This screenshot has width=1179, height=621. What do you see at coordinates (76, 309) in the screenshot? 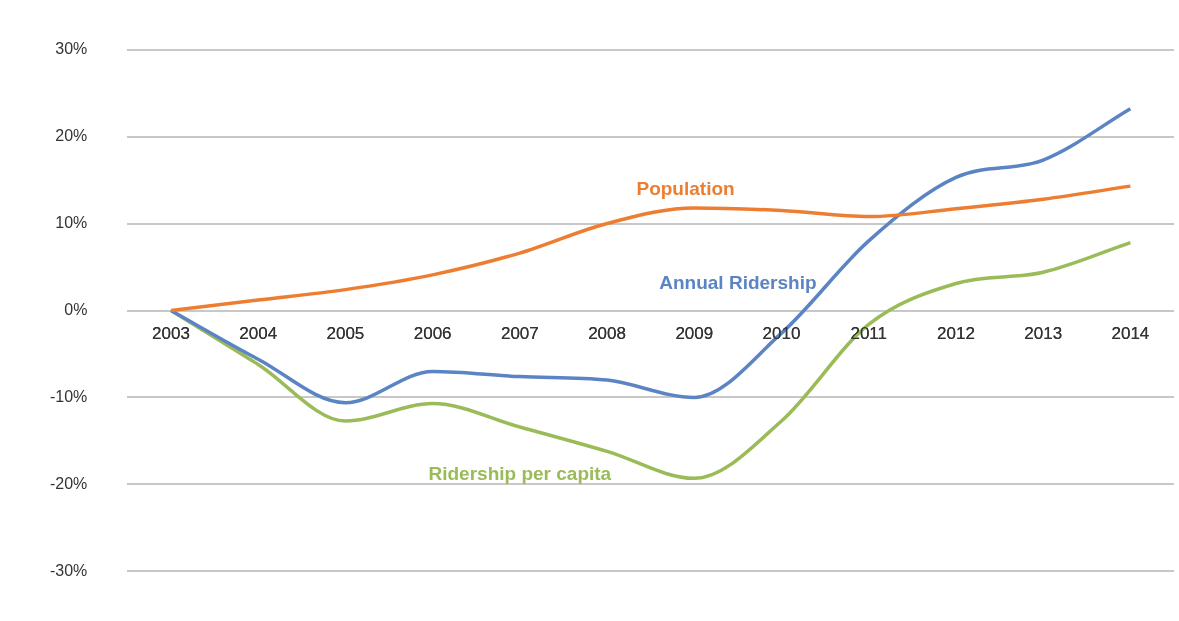
I see `y-tick-label: 0%` at bounding box center [76, 309].